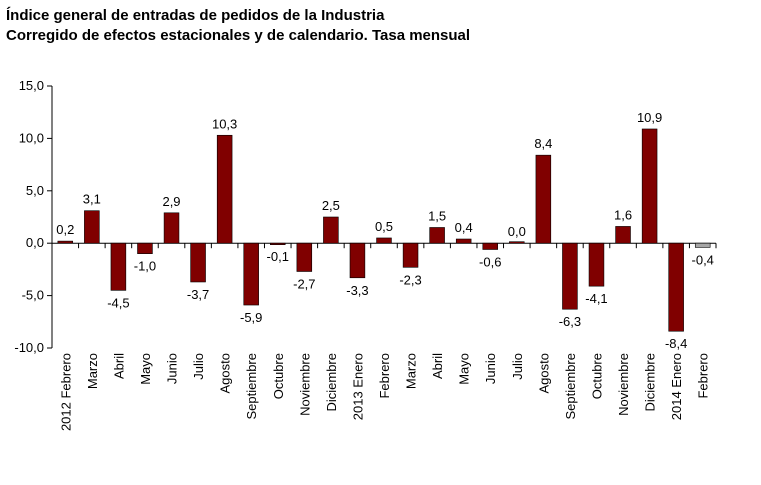 This screenshot has width=761, height=485. What do you see at coordinates (65, 392) in the screenshot?
I see `x-tick-label: 2012 Febrero` at bounding box center [65, 392].